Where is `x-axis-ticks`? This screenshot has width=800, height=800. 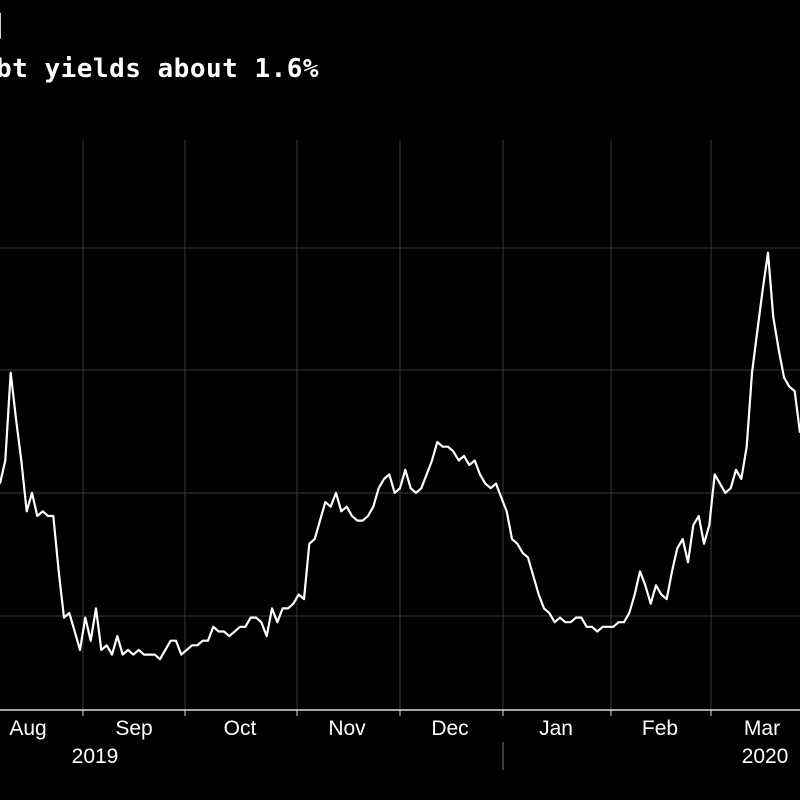 x-axis-ticks is located at coordinates (397, 713).